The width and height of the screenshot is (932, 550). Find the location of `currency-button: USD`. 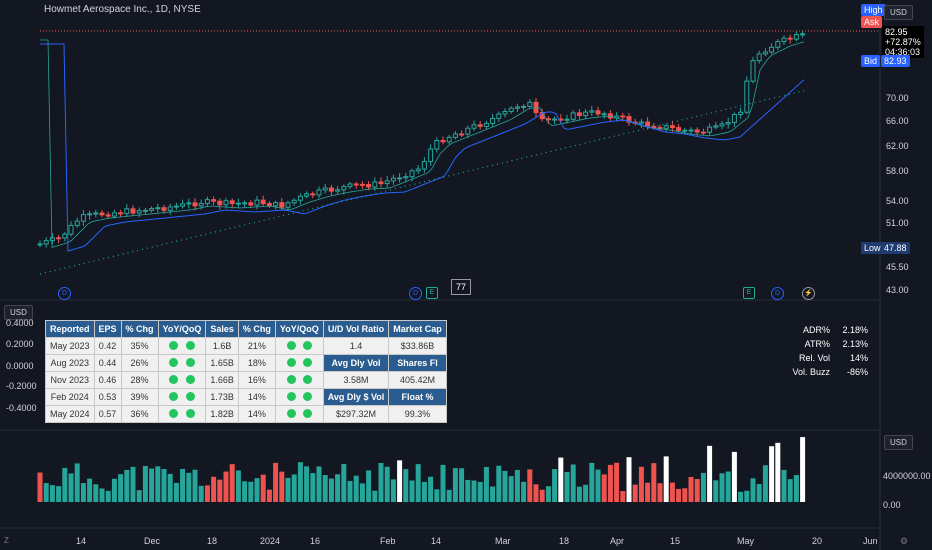

currency-button: USD is located at coordinates (898, 12).